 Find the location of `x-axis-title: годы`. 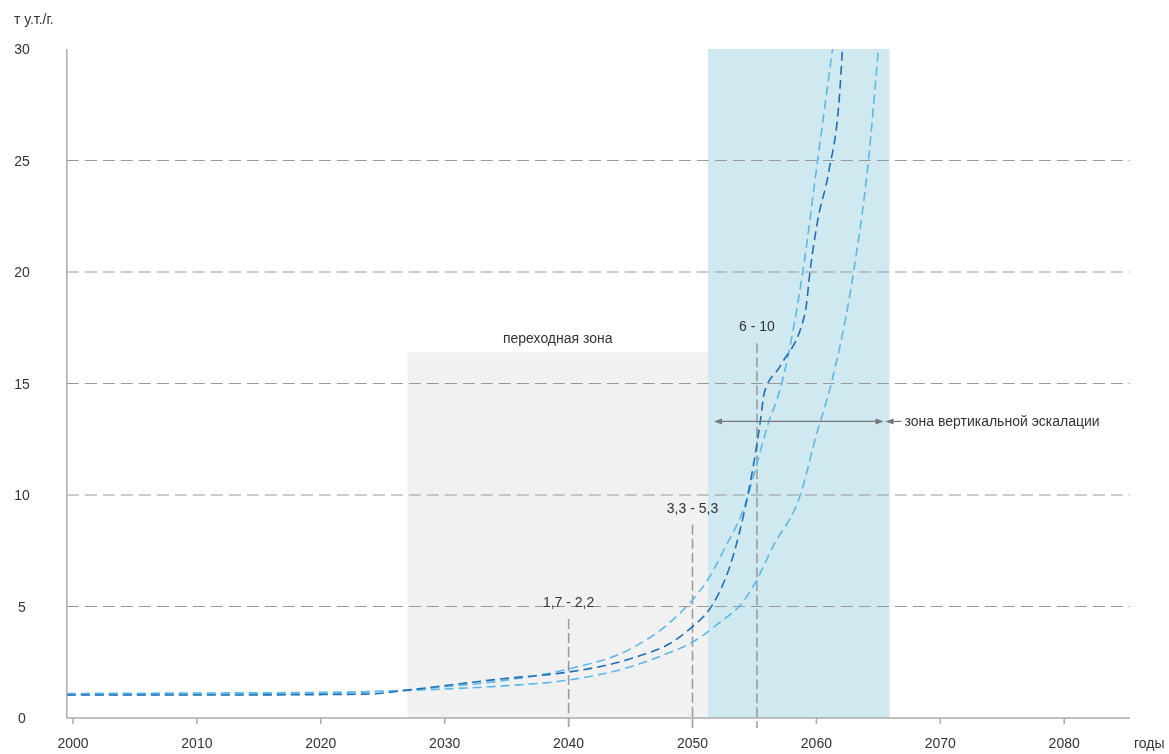

x-axis-title: годы is located at coordinates (1149, 743).